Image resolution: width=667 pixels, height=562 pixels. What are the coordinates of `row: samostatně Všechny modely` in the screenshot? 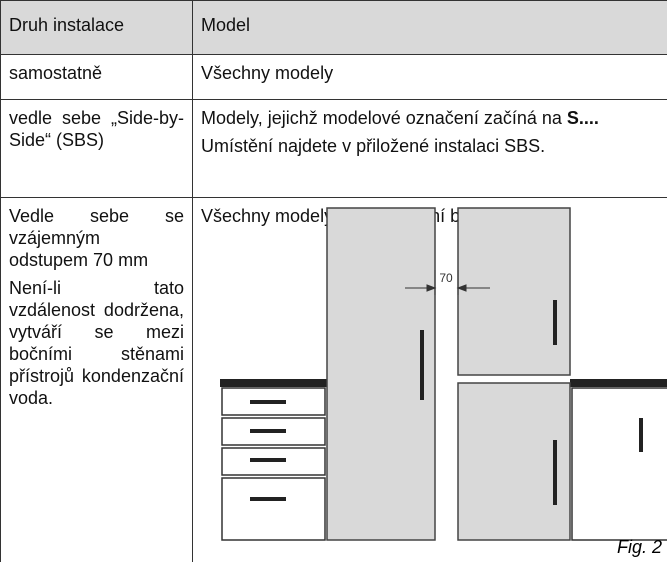 It's located at (333, 77).